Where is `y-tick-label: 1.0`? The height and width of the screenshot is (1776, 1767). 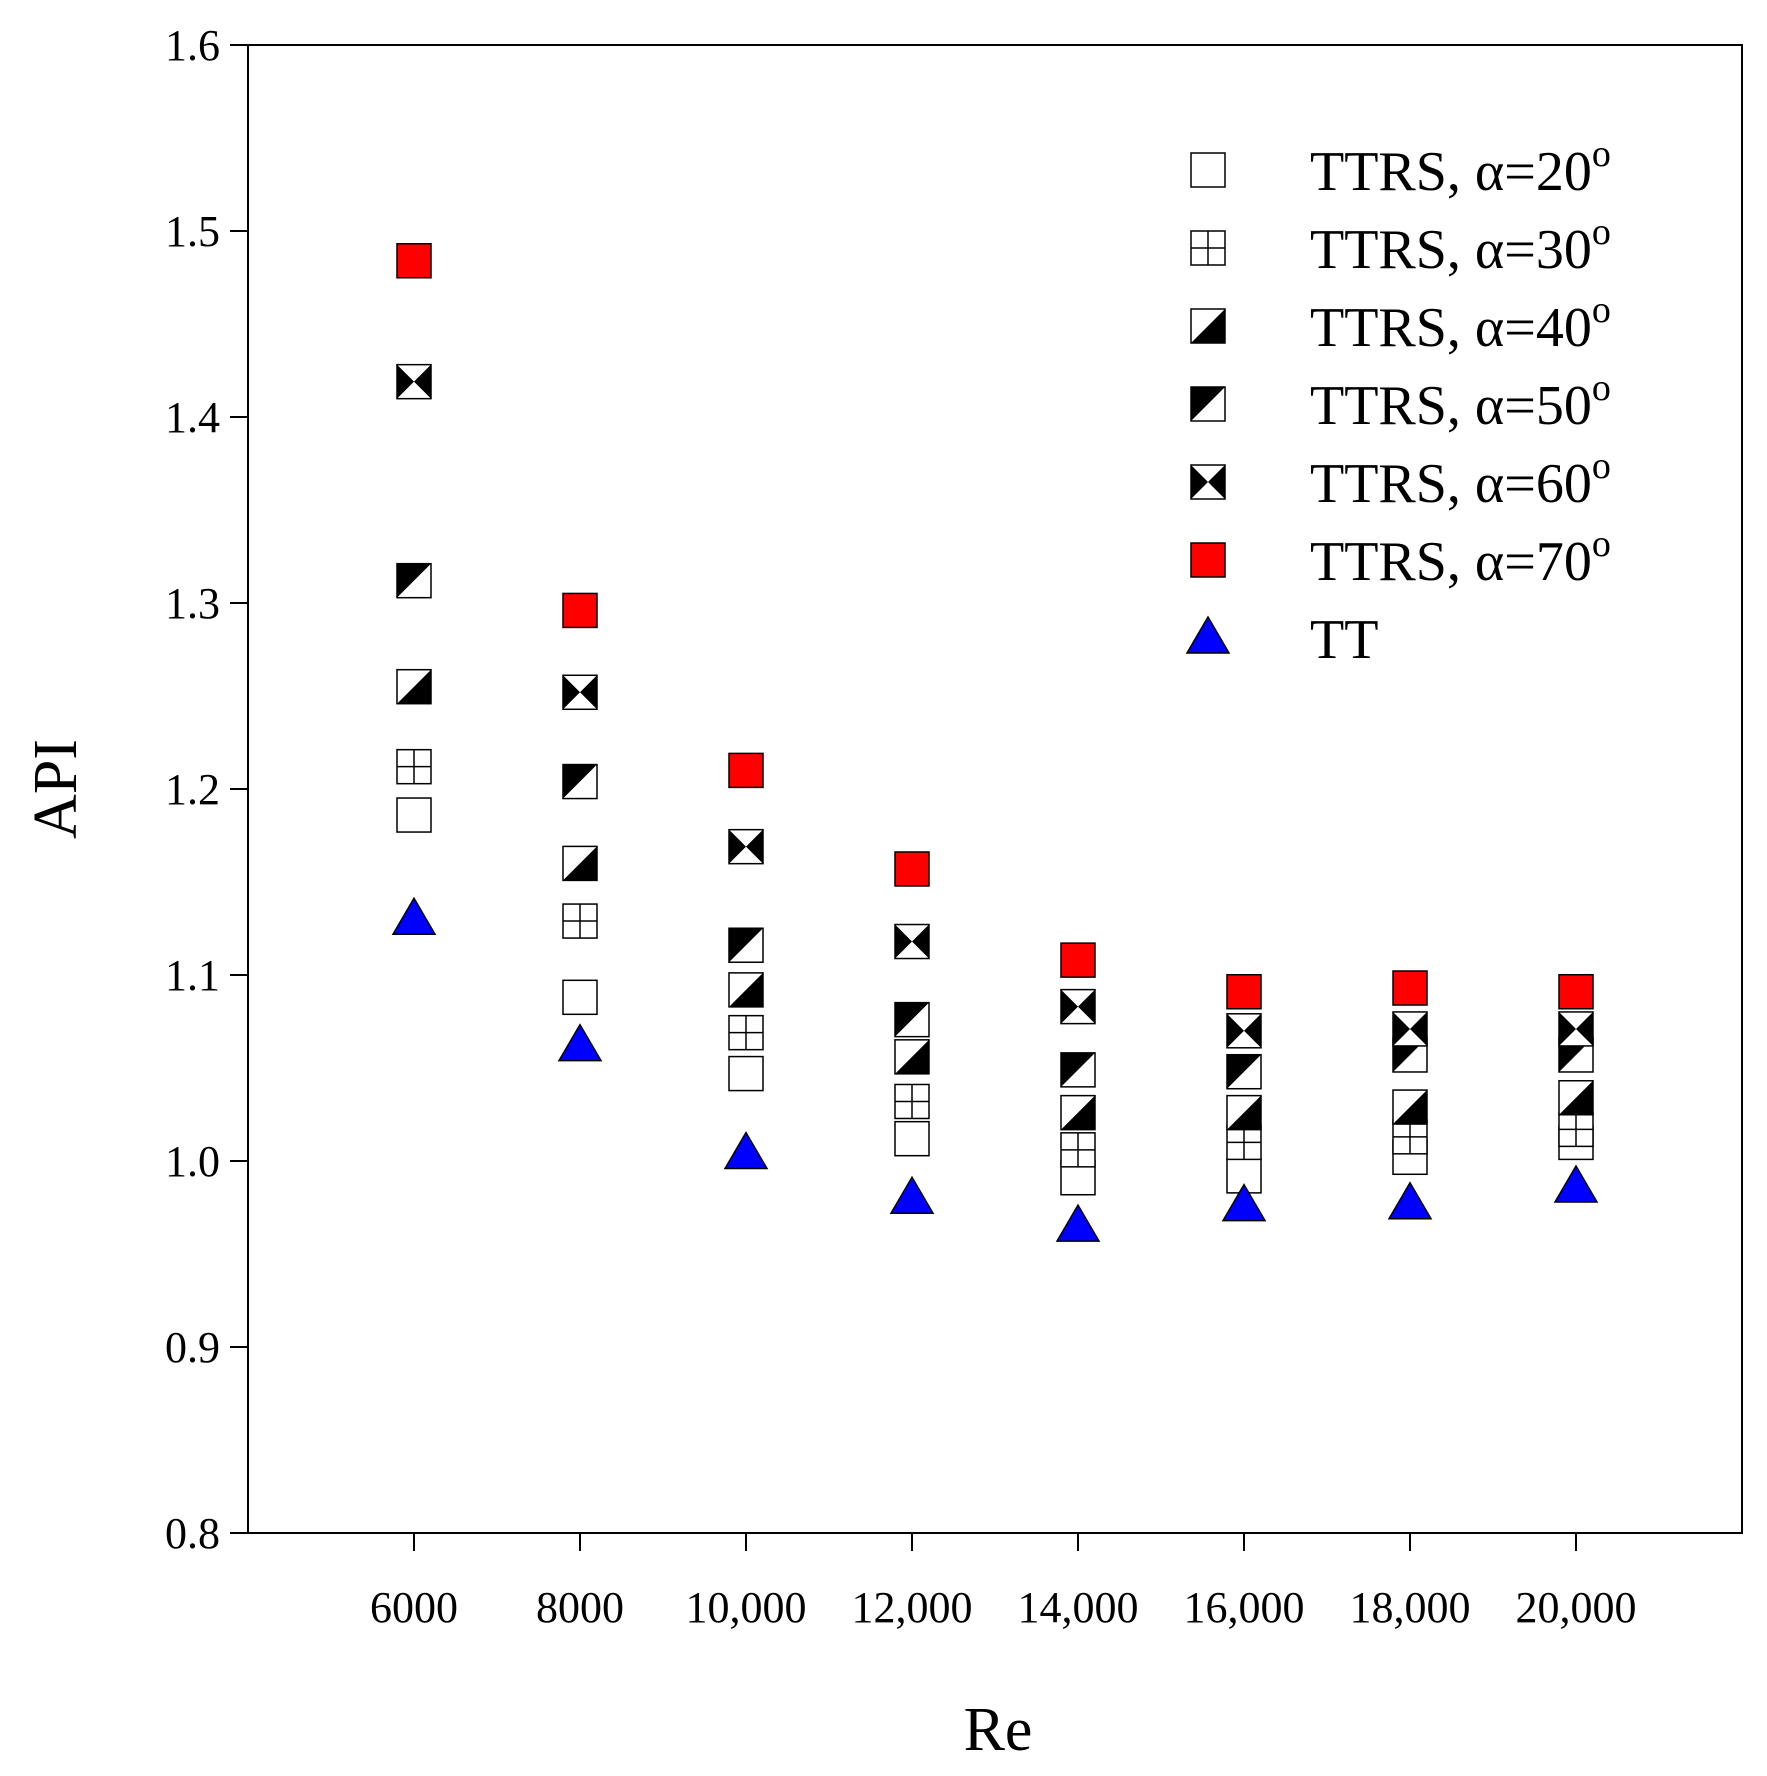 y-tick-label: 1.0 is located at coordinates (192, 1161).